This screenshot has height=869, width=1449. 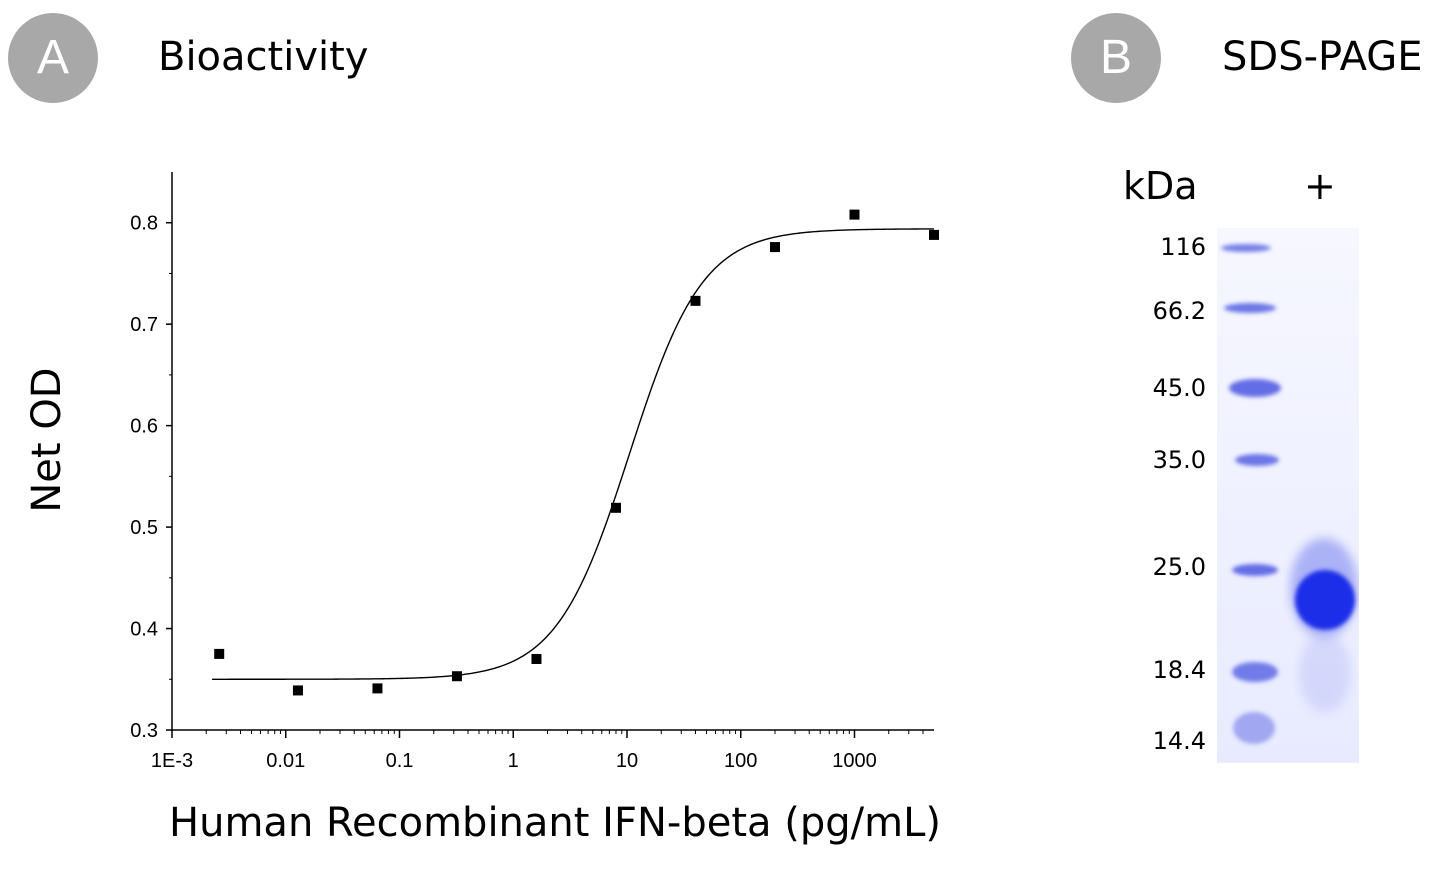 What do you see at coordinates (1116, 58) in the screenshot?
I see `panel-b-badge: B` at bounding box center [1116, 58].